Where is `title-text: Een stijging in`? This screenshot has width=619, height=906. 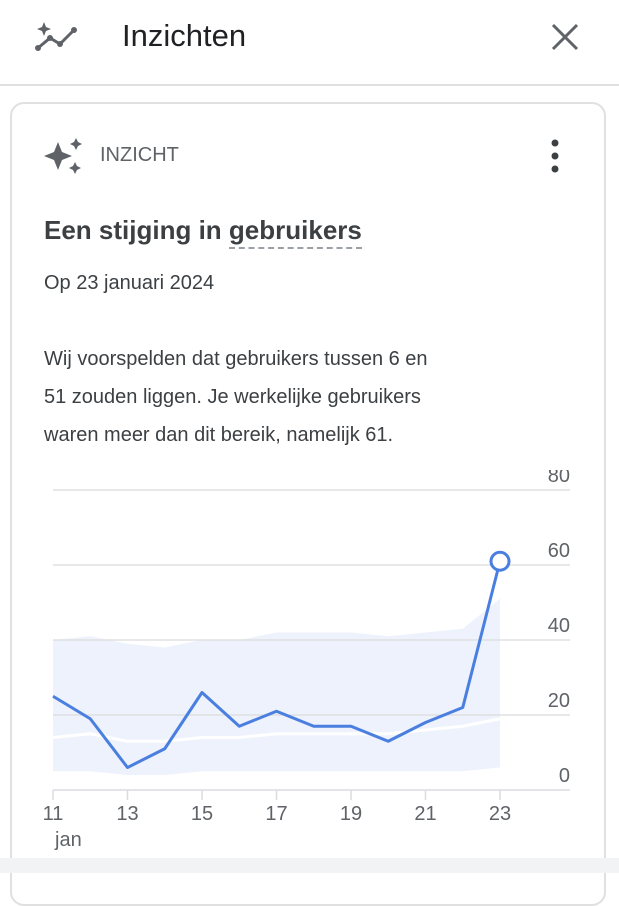
title-text: Een stijging in is located at coordinates (133, 230).